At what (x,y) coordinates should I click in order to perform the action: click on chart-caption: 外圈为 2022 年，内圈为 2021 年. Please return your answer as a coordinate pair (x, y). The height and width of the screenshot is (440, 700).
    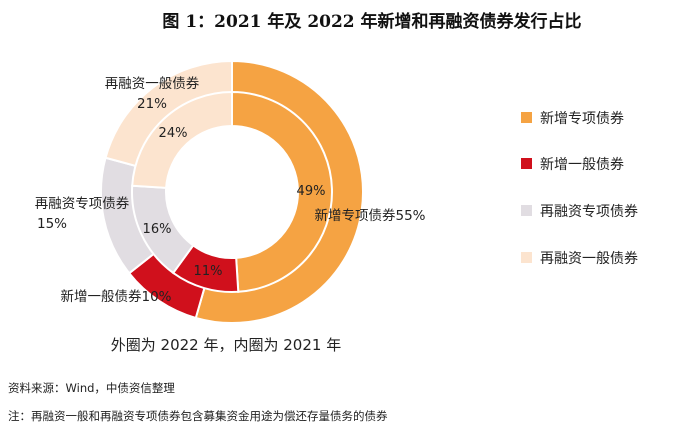
    Looking at the image, I should click on (226, 345).